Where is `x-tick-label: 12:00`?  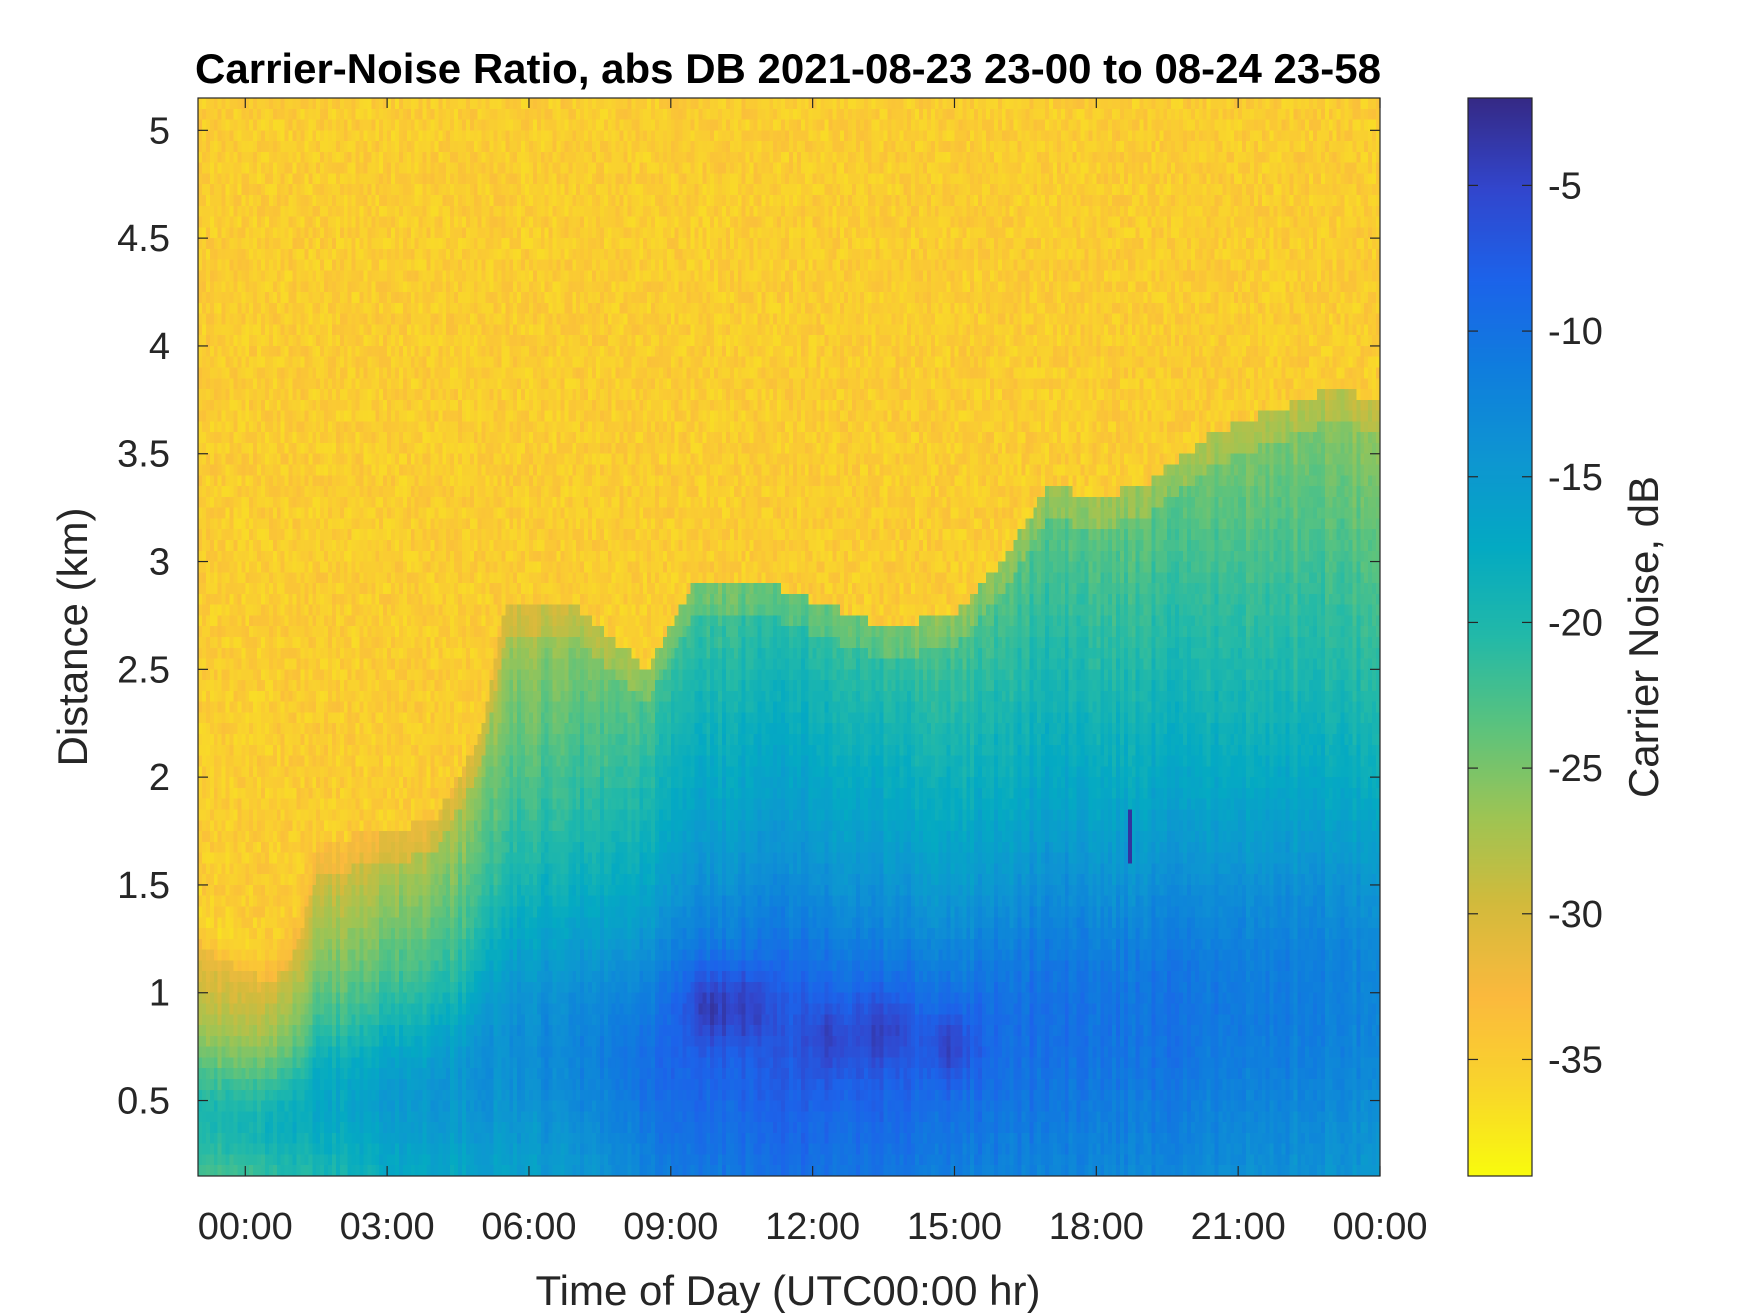 x-tick-label: 12:00 is located at coordinates (812, 1227).